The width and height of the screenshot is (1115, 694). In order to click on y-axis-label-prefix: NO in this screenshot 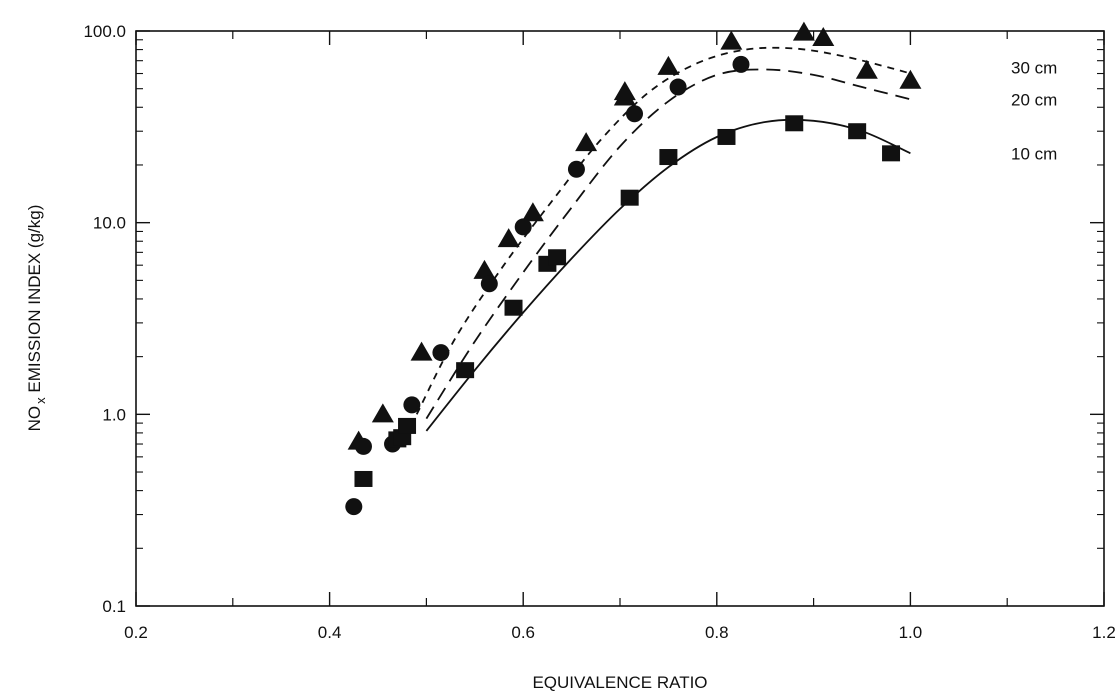, I will do `click(34, 419)`.